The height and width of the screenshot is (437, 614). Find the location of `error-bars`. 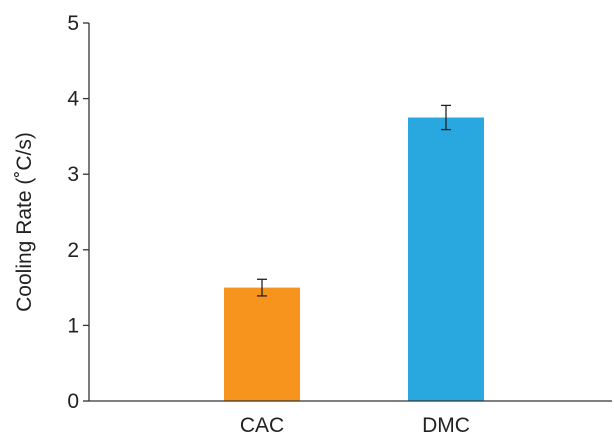

error-bars is located at coordinates (354, 200).